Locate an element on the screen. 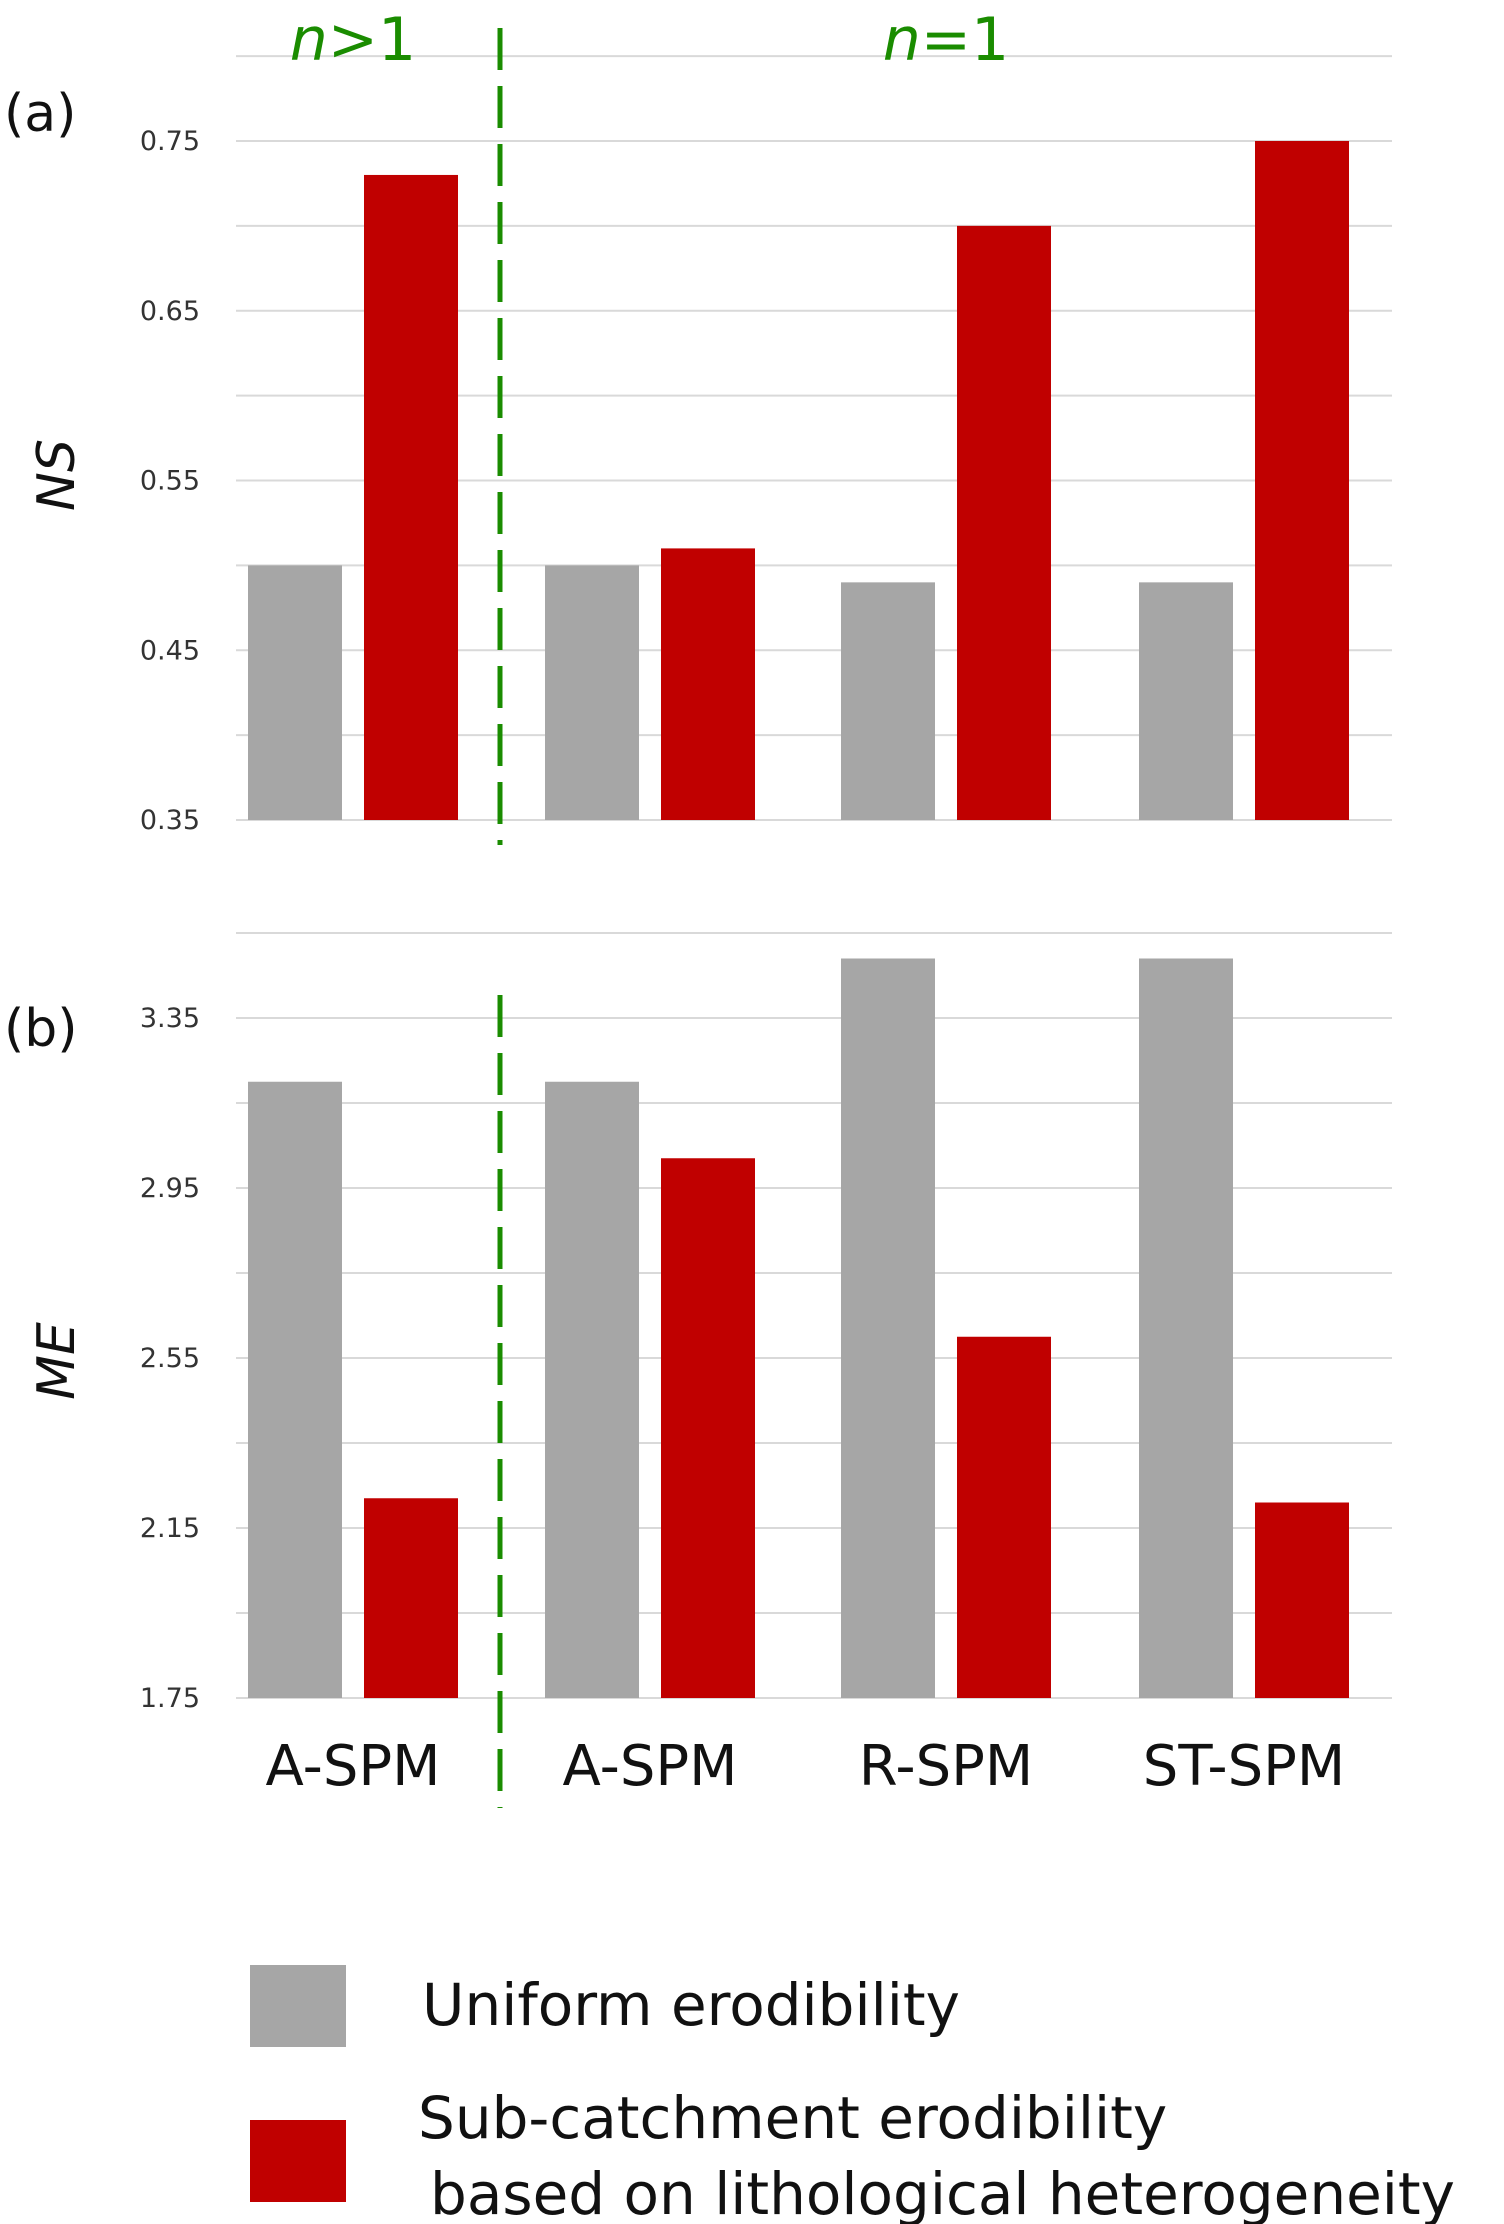  ytick-label: 0.75 is located at coordinates (170, 141).